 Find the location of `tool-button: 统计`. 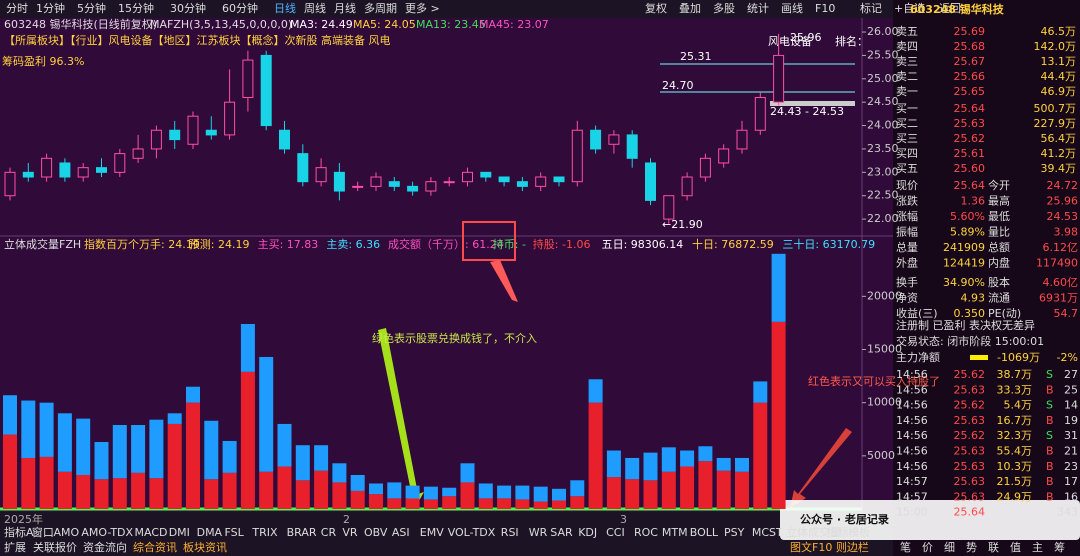

tool-button: 统计 is located at coordinates (758, 8).